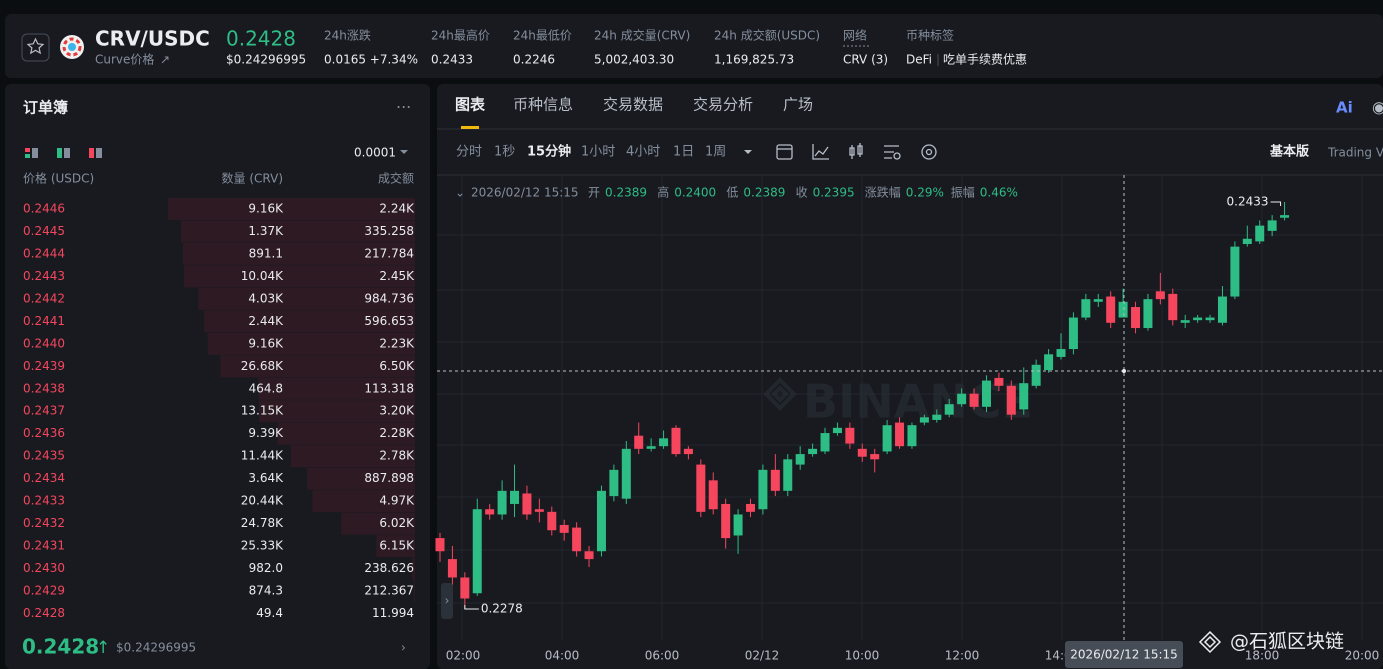  Describe the element at coordinates (44, 546) in the screenshot. I see `ask-price: 0.2431` at that location.